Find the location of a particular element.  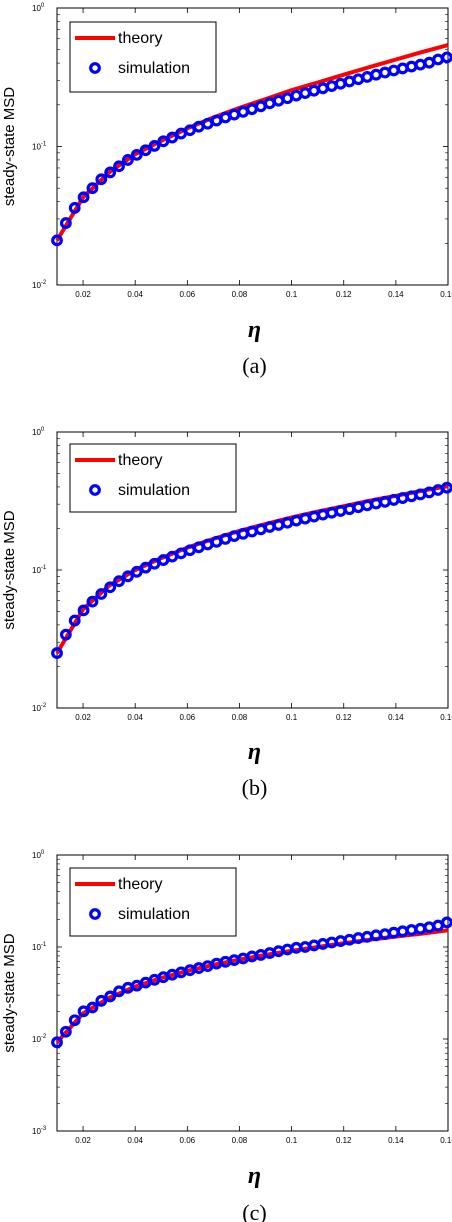

y-tick-label: 10⁻² is located at coordinates (39, 1039).